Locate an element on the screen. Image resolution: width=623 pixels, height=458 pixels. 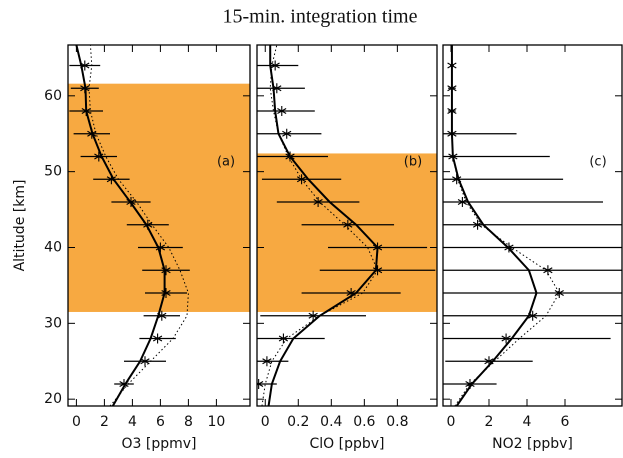
x-tick-label: 0.8 is located at coordinates (397, 422).